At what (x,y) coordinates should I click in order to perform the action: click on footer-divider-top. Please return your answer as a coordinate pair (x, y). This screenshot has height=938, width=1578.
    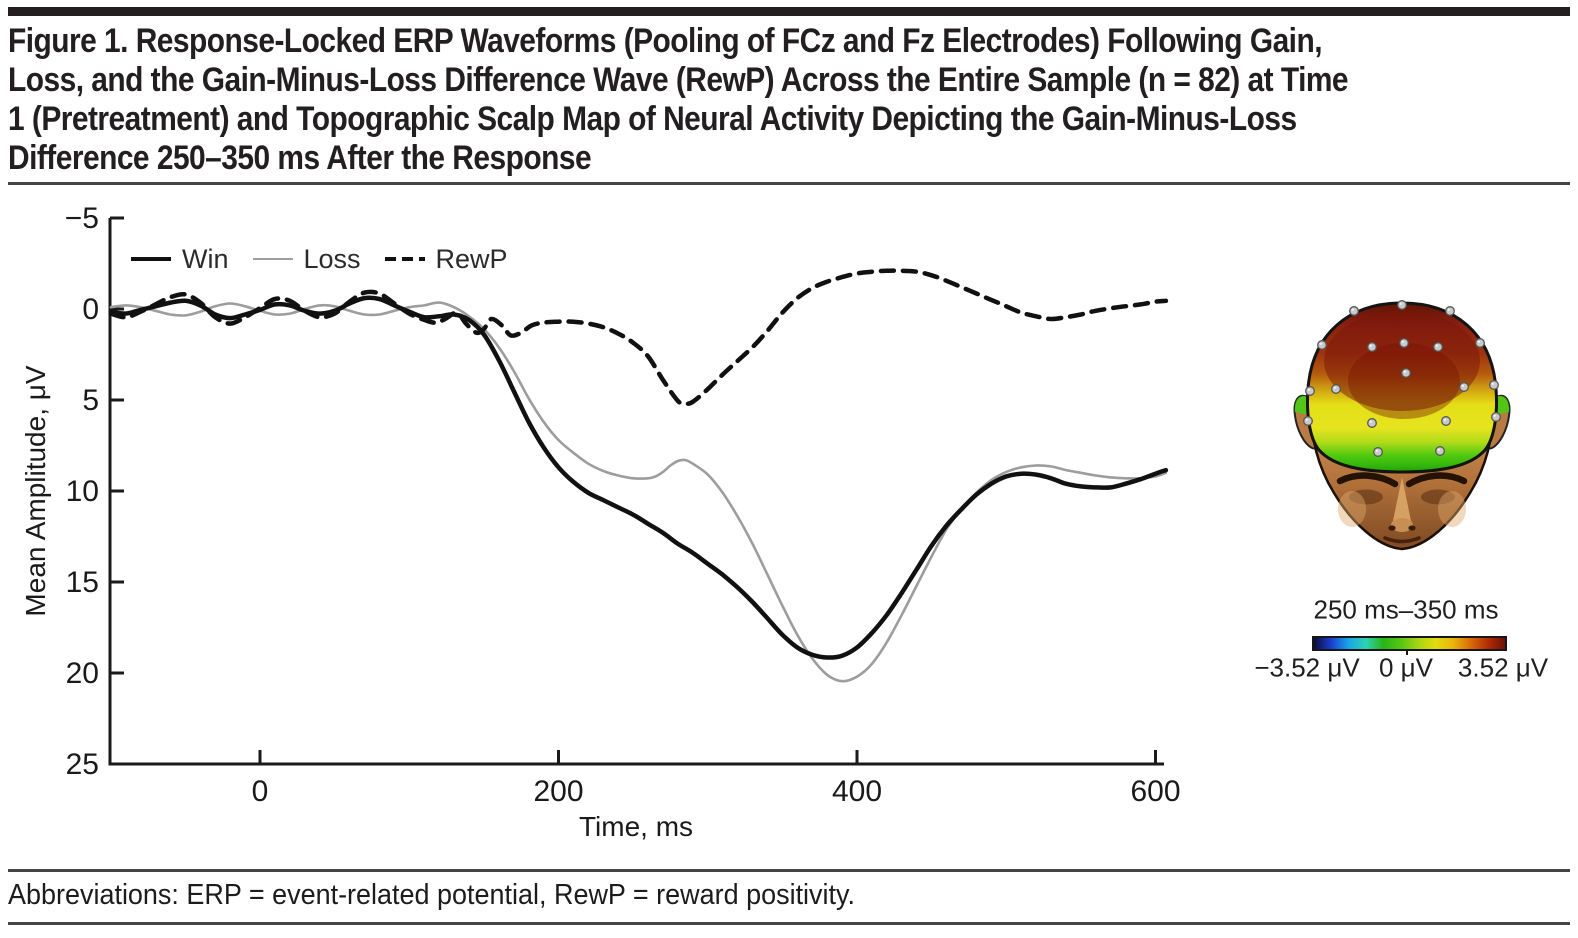
    Looking at the image, I should click on (789, 870).